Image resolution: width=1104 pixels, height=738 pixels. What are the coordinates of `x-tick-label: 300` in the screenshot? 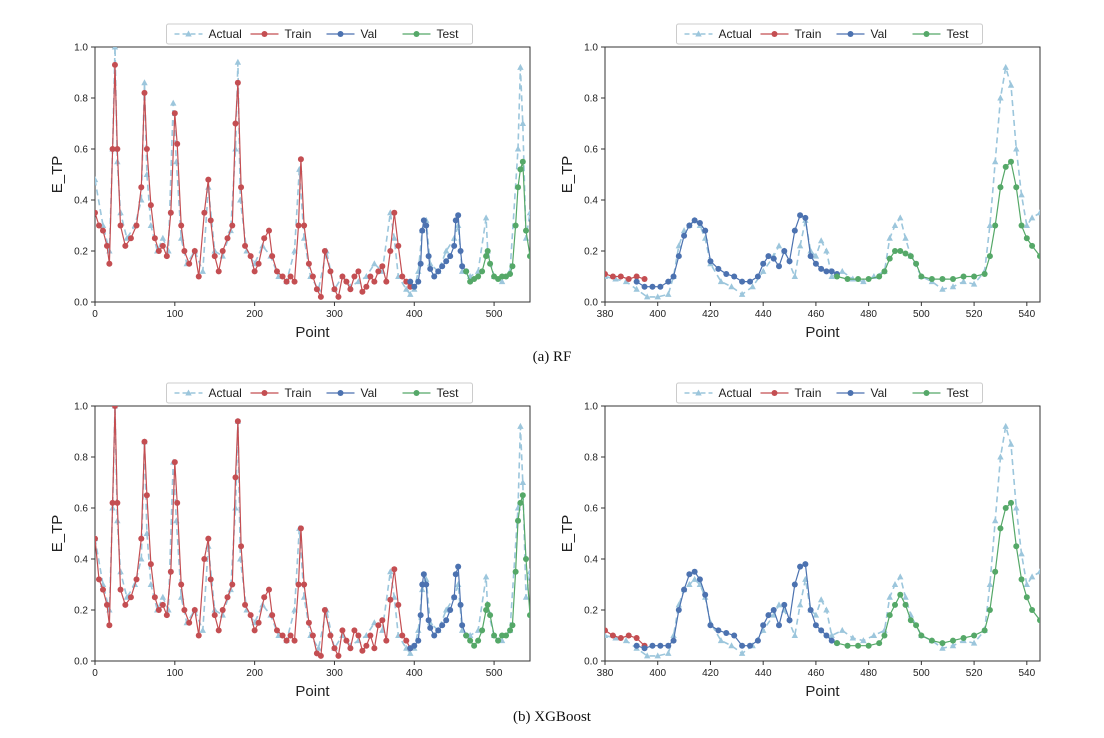 It's located at (334, 673).